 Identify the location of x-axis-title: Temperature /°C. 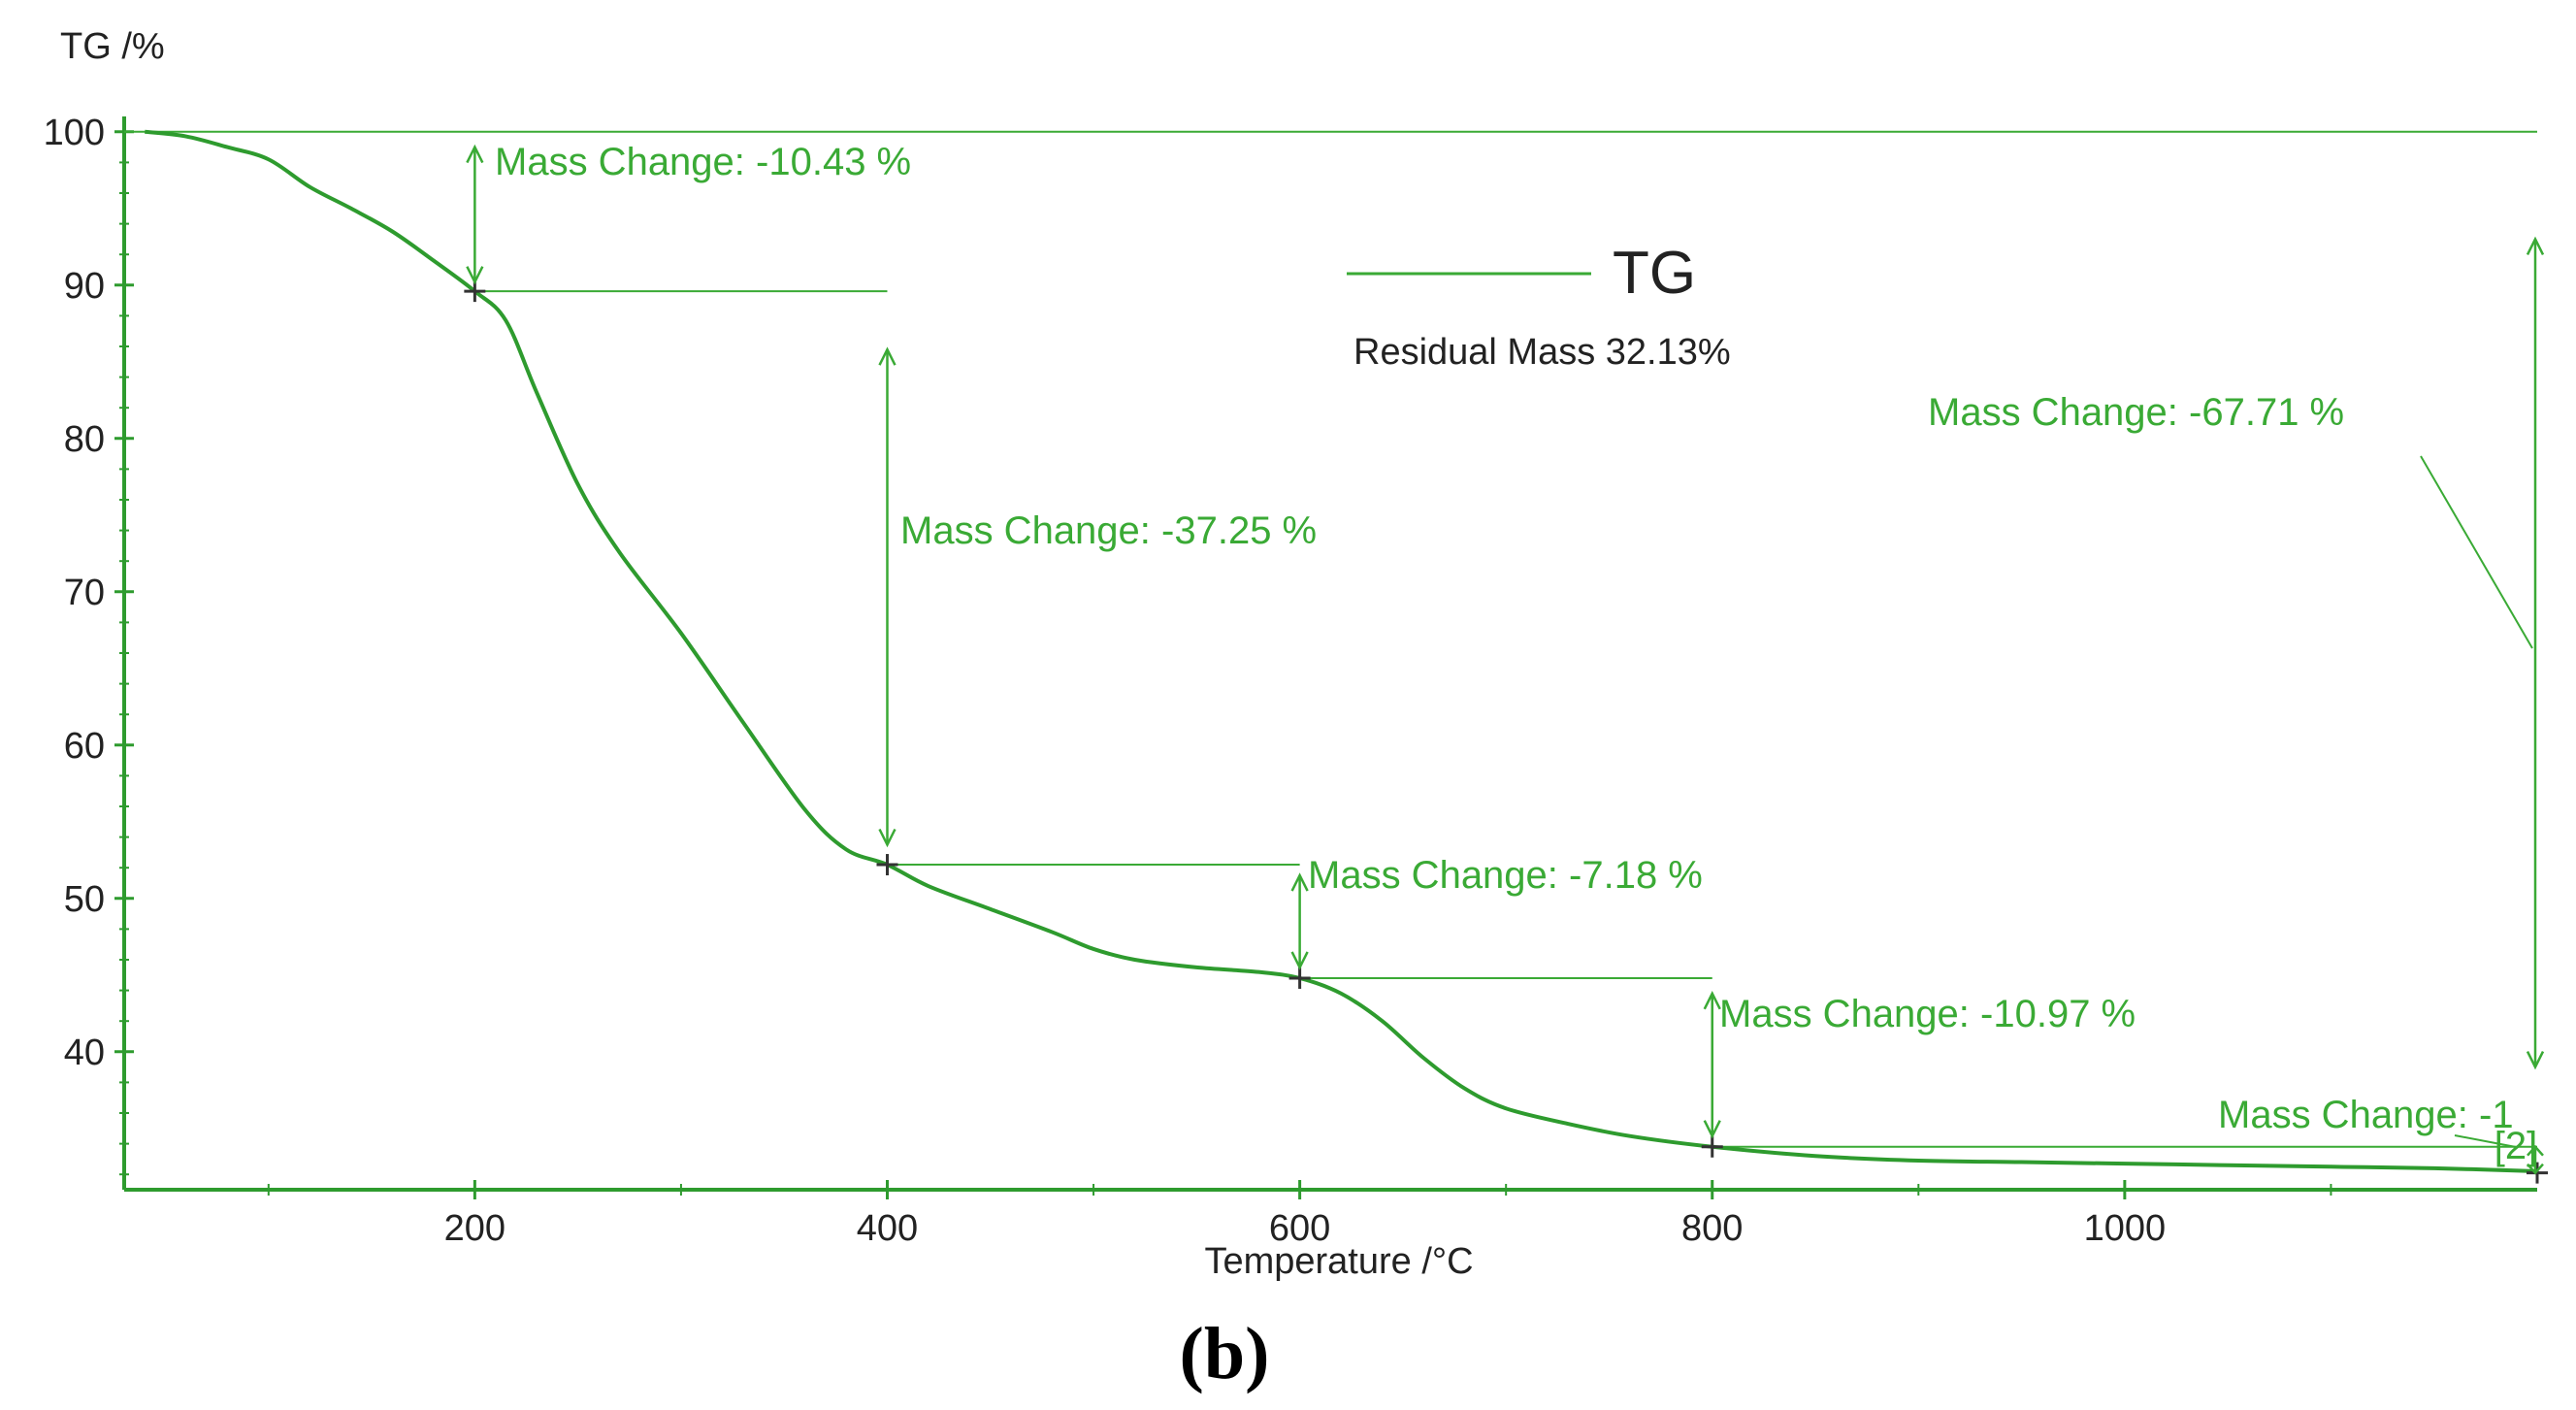
(1338, 1261).